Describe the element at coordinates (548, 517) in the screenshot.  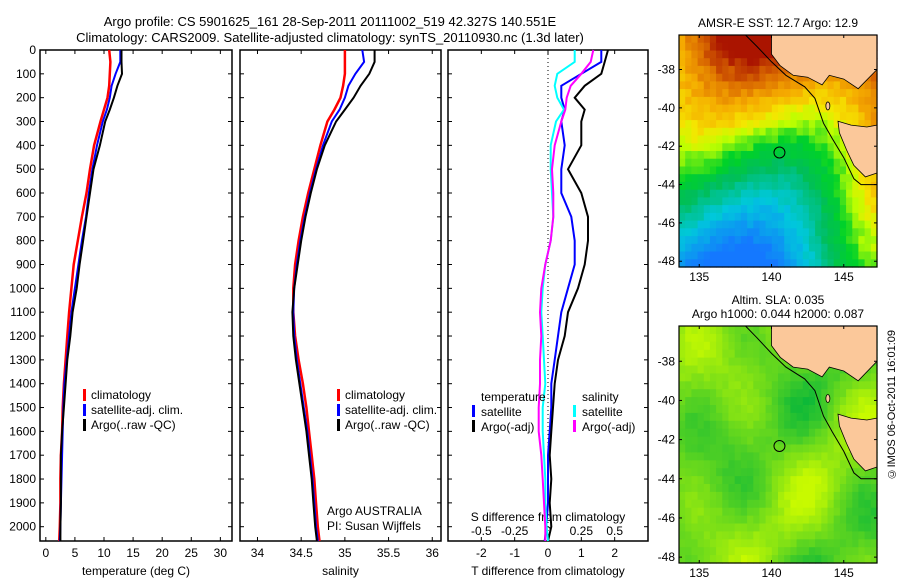
I see `top-x-axis-label: S difference from climatology` at that location.